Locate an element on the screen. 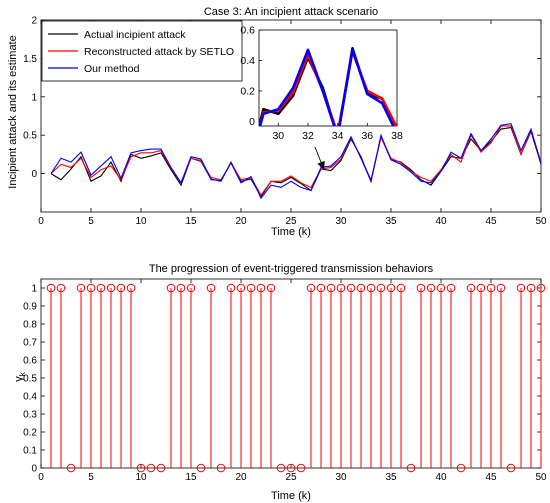 The height and width of the screenshot is (503, 550). transmission-chart-ylabel: γk is located at coordinates (20, 376).